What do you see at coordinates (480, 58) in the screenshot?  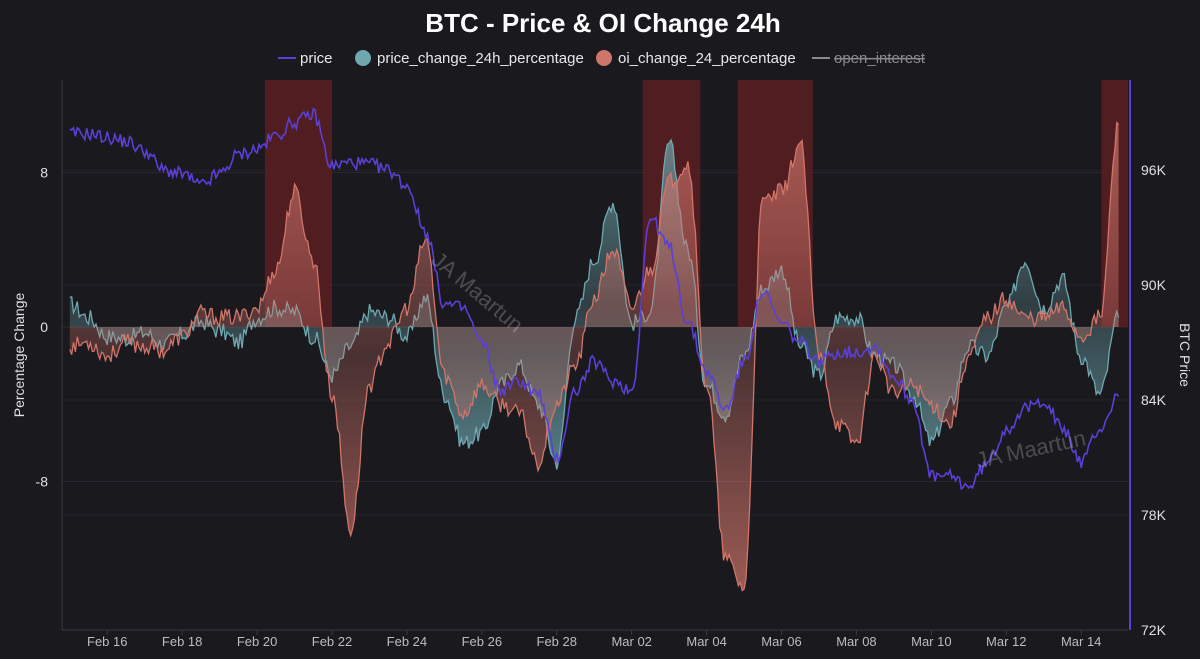 I see `legend-label-1: price_change_24h_percentage` at bounding box center [480, 58].